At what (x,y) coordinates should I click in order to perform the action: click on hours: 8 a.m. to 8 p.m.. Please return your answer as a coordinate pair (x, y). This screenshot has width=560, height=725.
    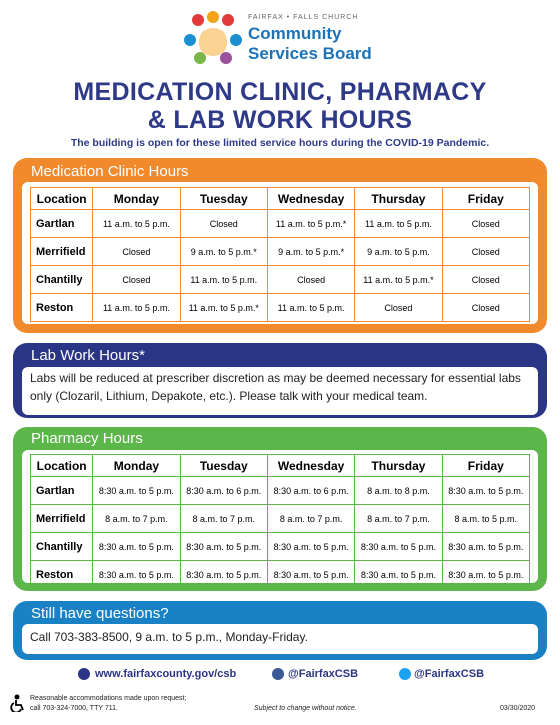
    Looking at the image, I should click on (398, 490).